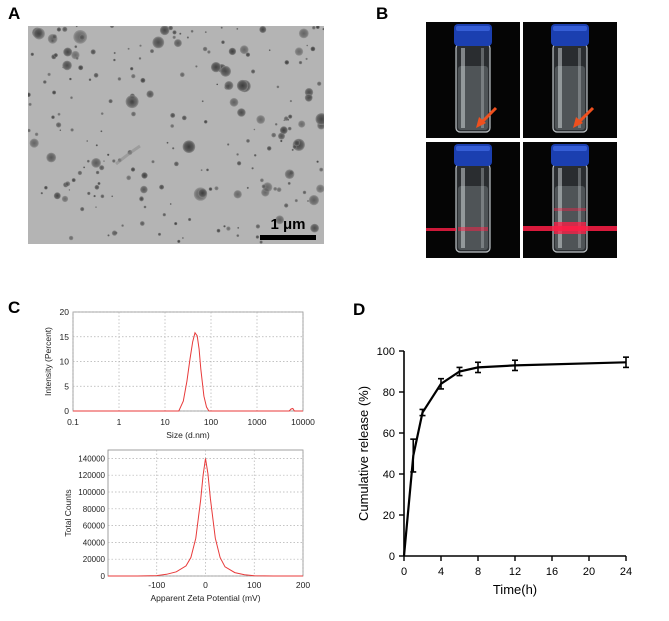 This screenshot has height=621, width=669. I want to click on y-tick-label: 10, so click(65, 362).